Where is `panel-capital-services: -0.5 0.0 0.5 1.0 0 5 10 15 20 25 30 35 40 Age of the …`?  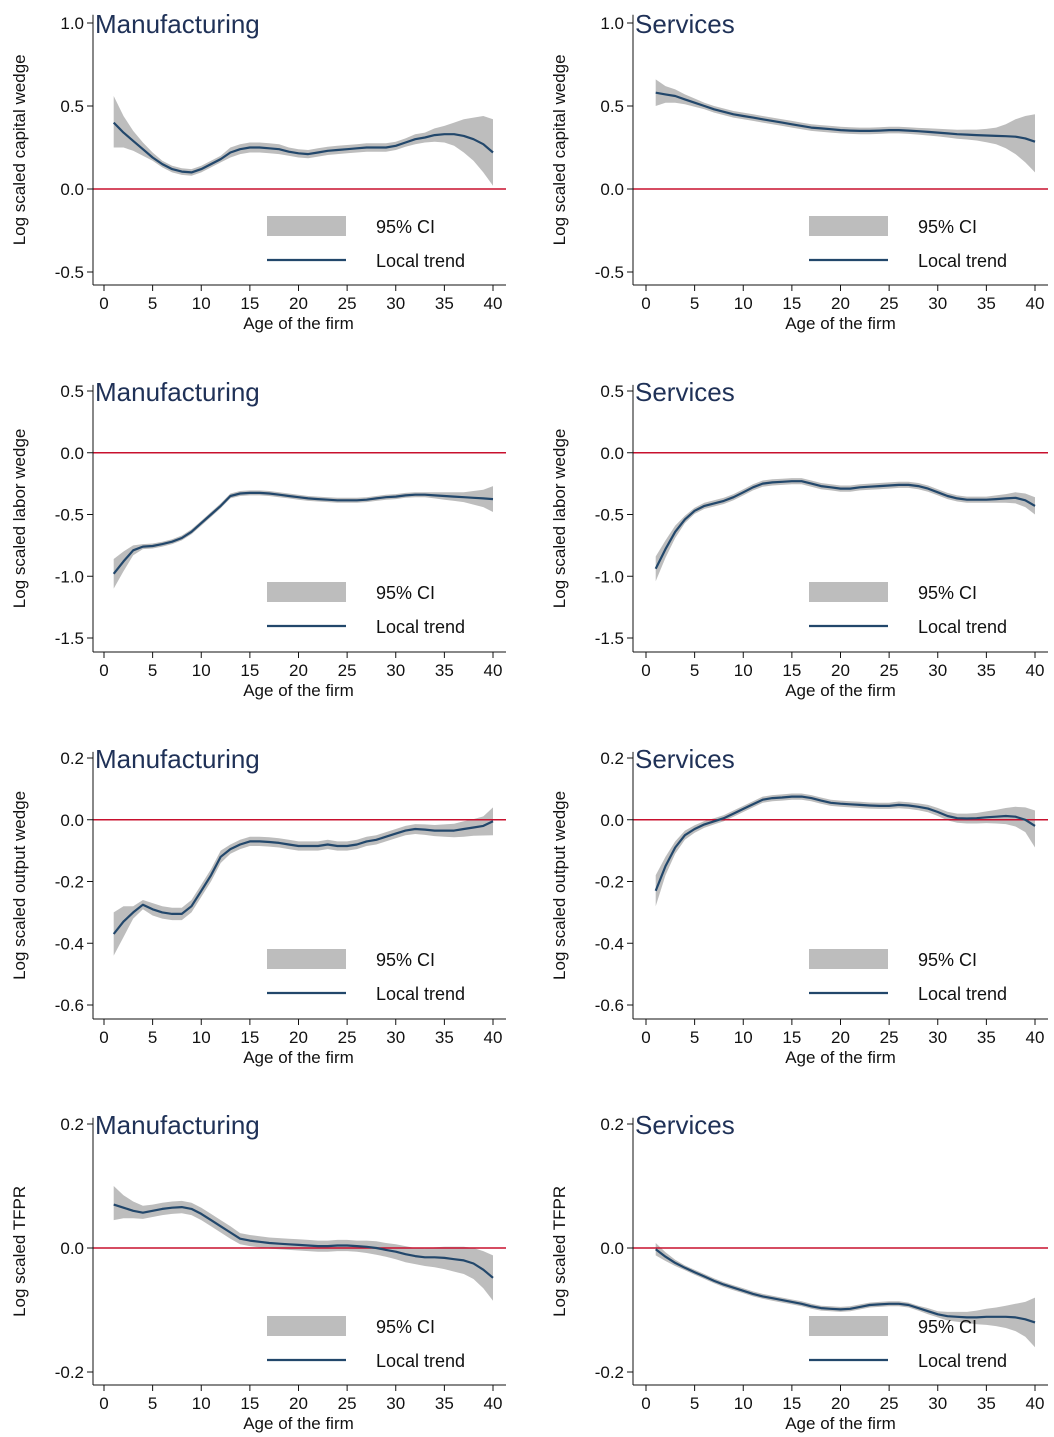
panel-capital-services: -0.5 0.0 0.5 1.0 0 5 10 15 20 25 30 35 40 Age of the … is located at coordinates (799, 171).